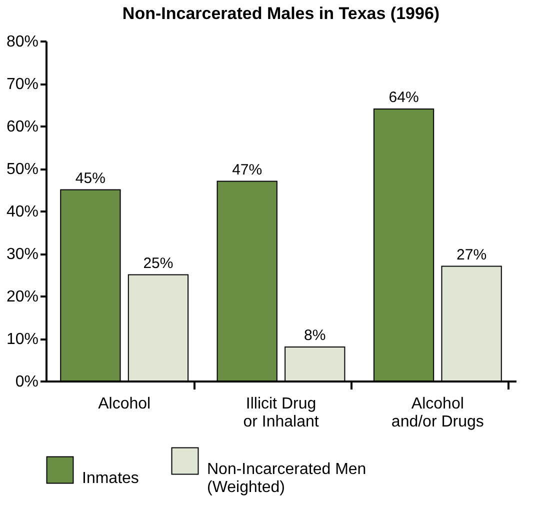  Describe the element at coordinates (281, 13) in the screenshot. I see `chart-title: Non-Incarcerated Males in Texas (1996)` at that location.